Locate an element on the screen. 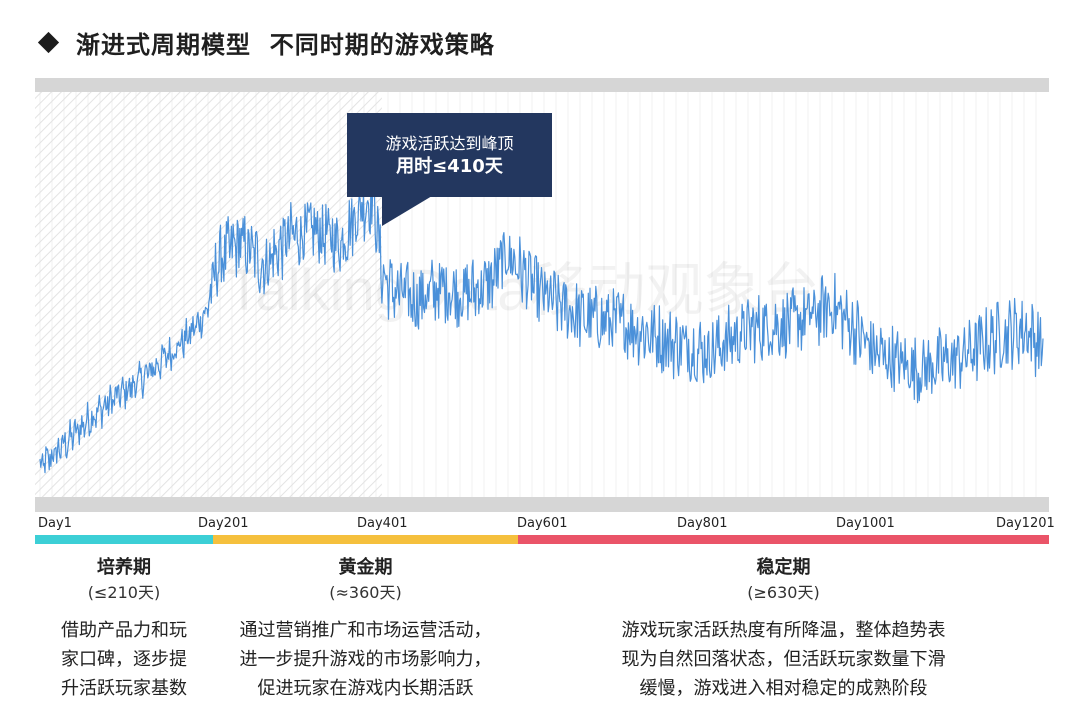 The height and width of the screenshot is (728, 1080). x-tick-label: Day1001 is located at coordinates (865, 523).